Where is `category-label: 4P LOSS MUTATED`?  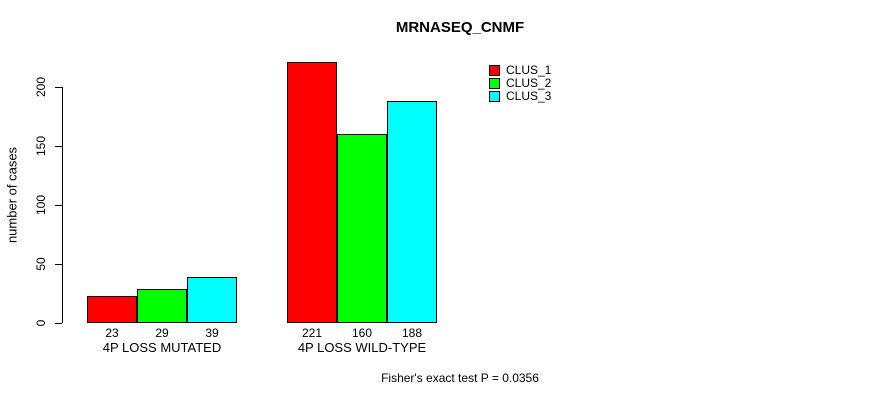
category-label: 4P LOSS MUTATED is located at coordinates (162, 347).